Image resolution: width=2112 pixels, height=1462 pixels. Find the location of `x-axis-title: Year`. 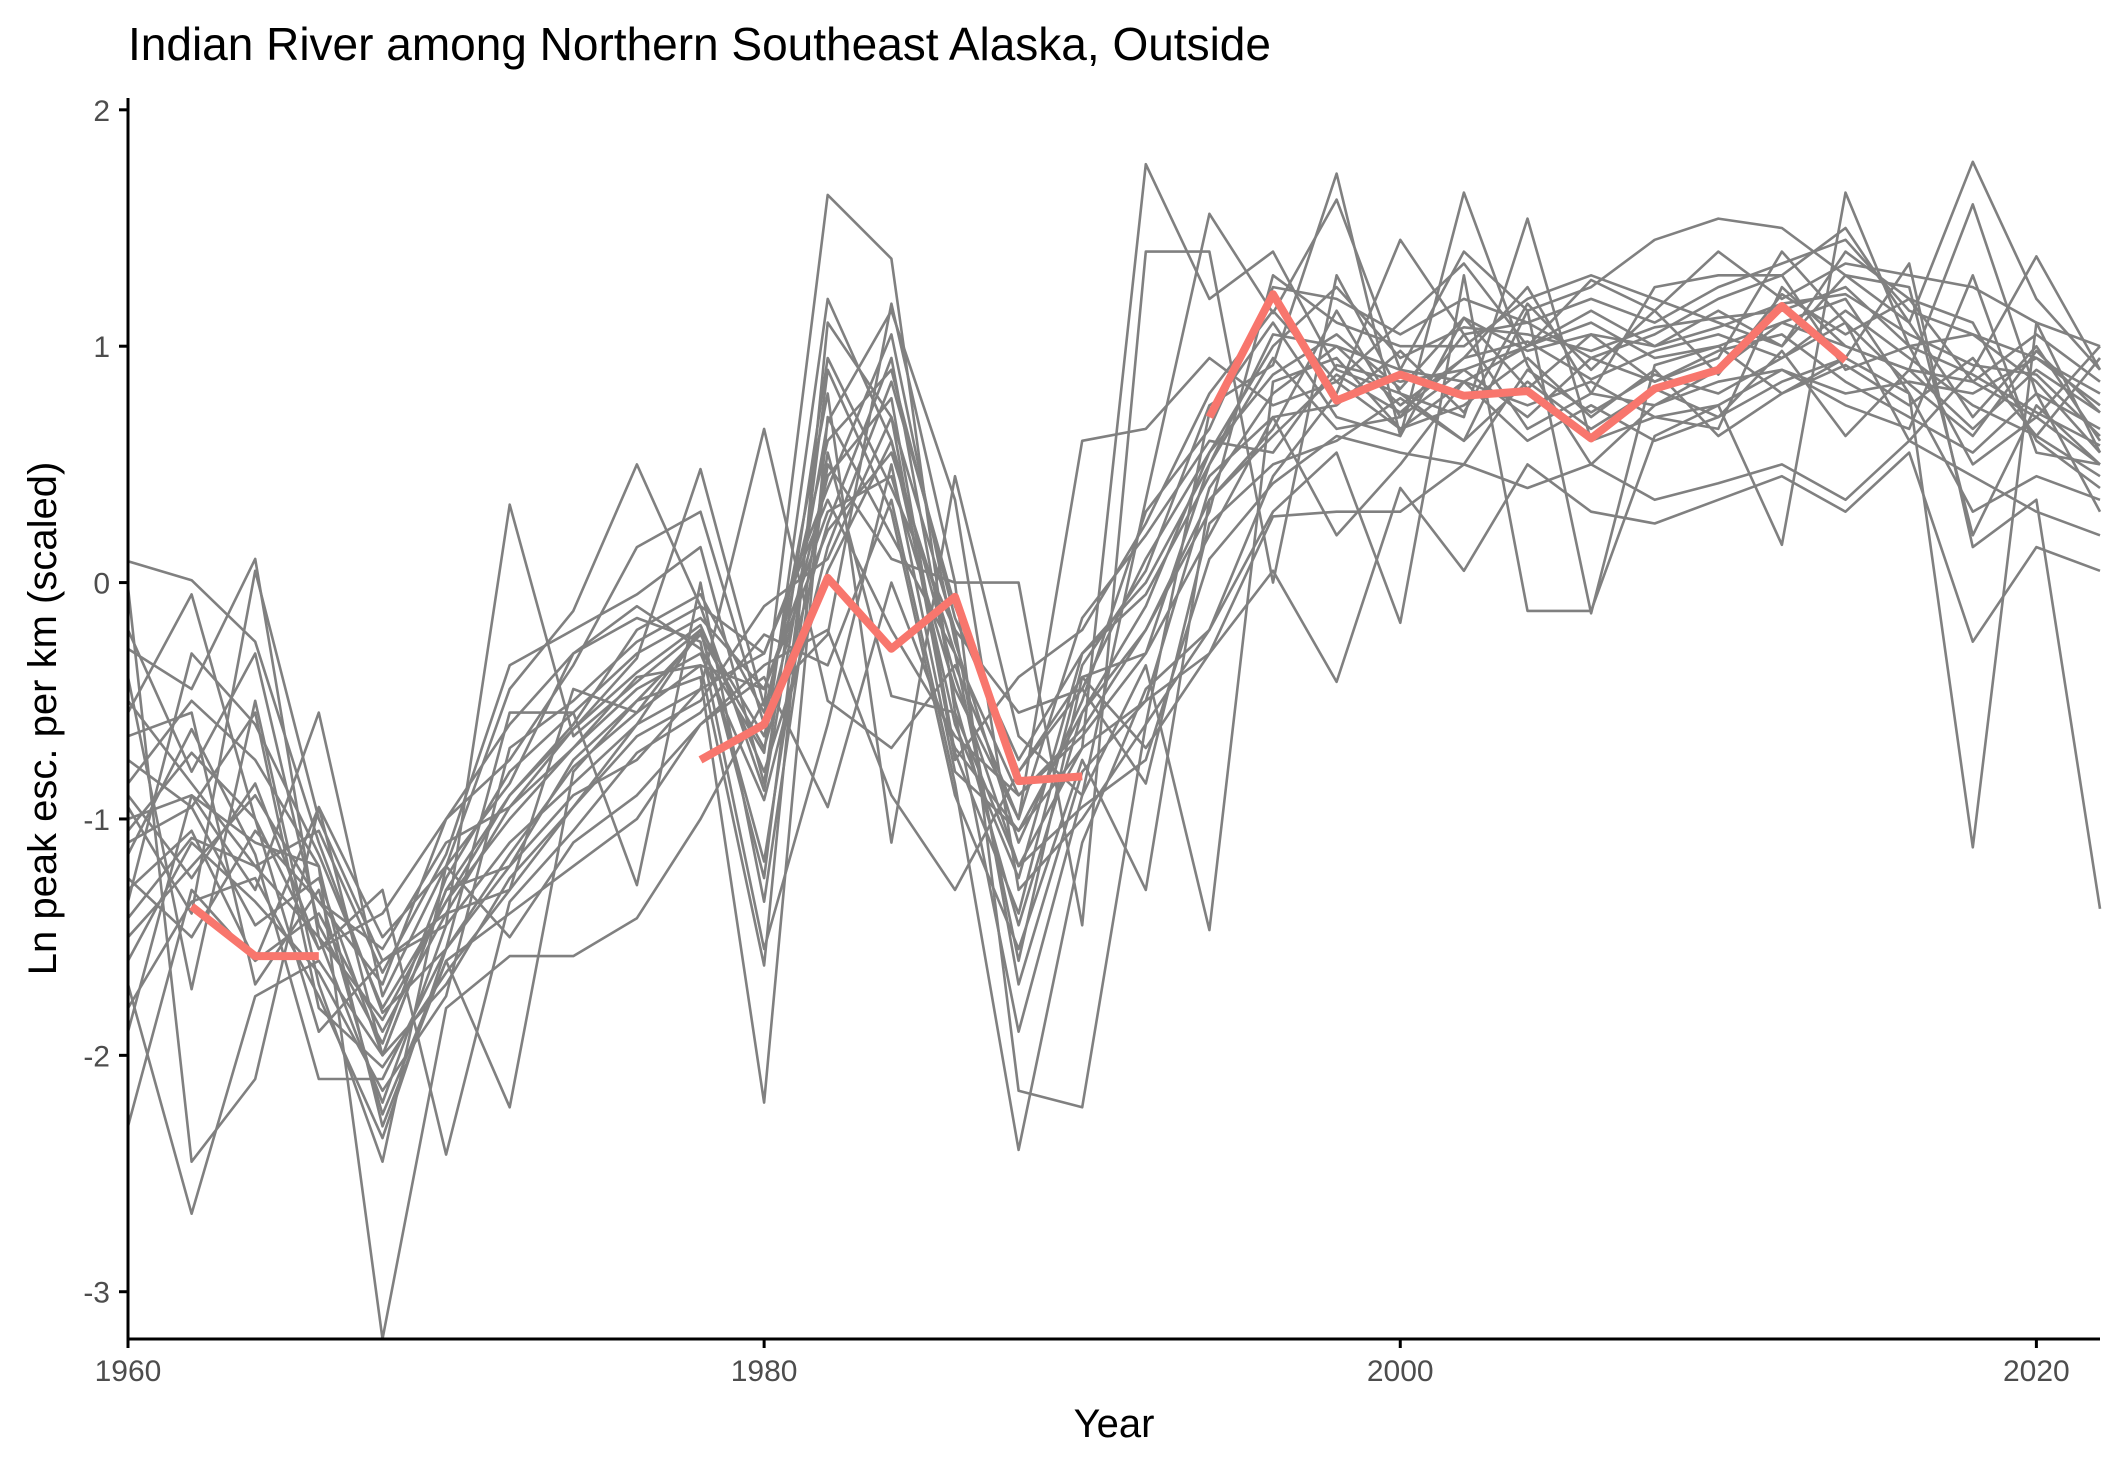

x-axis-title: Year is located at coordinates (1114, 1424).